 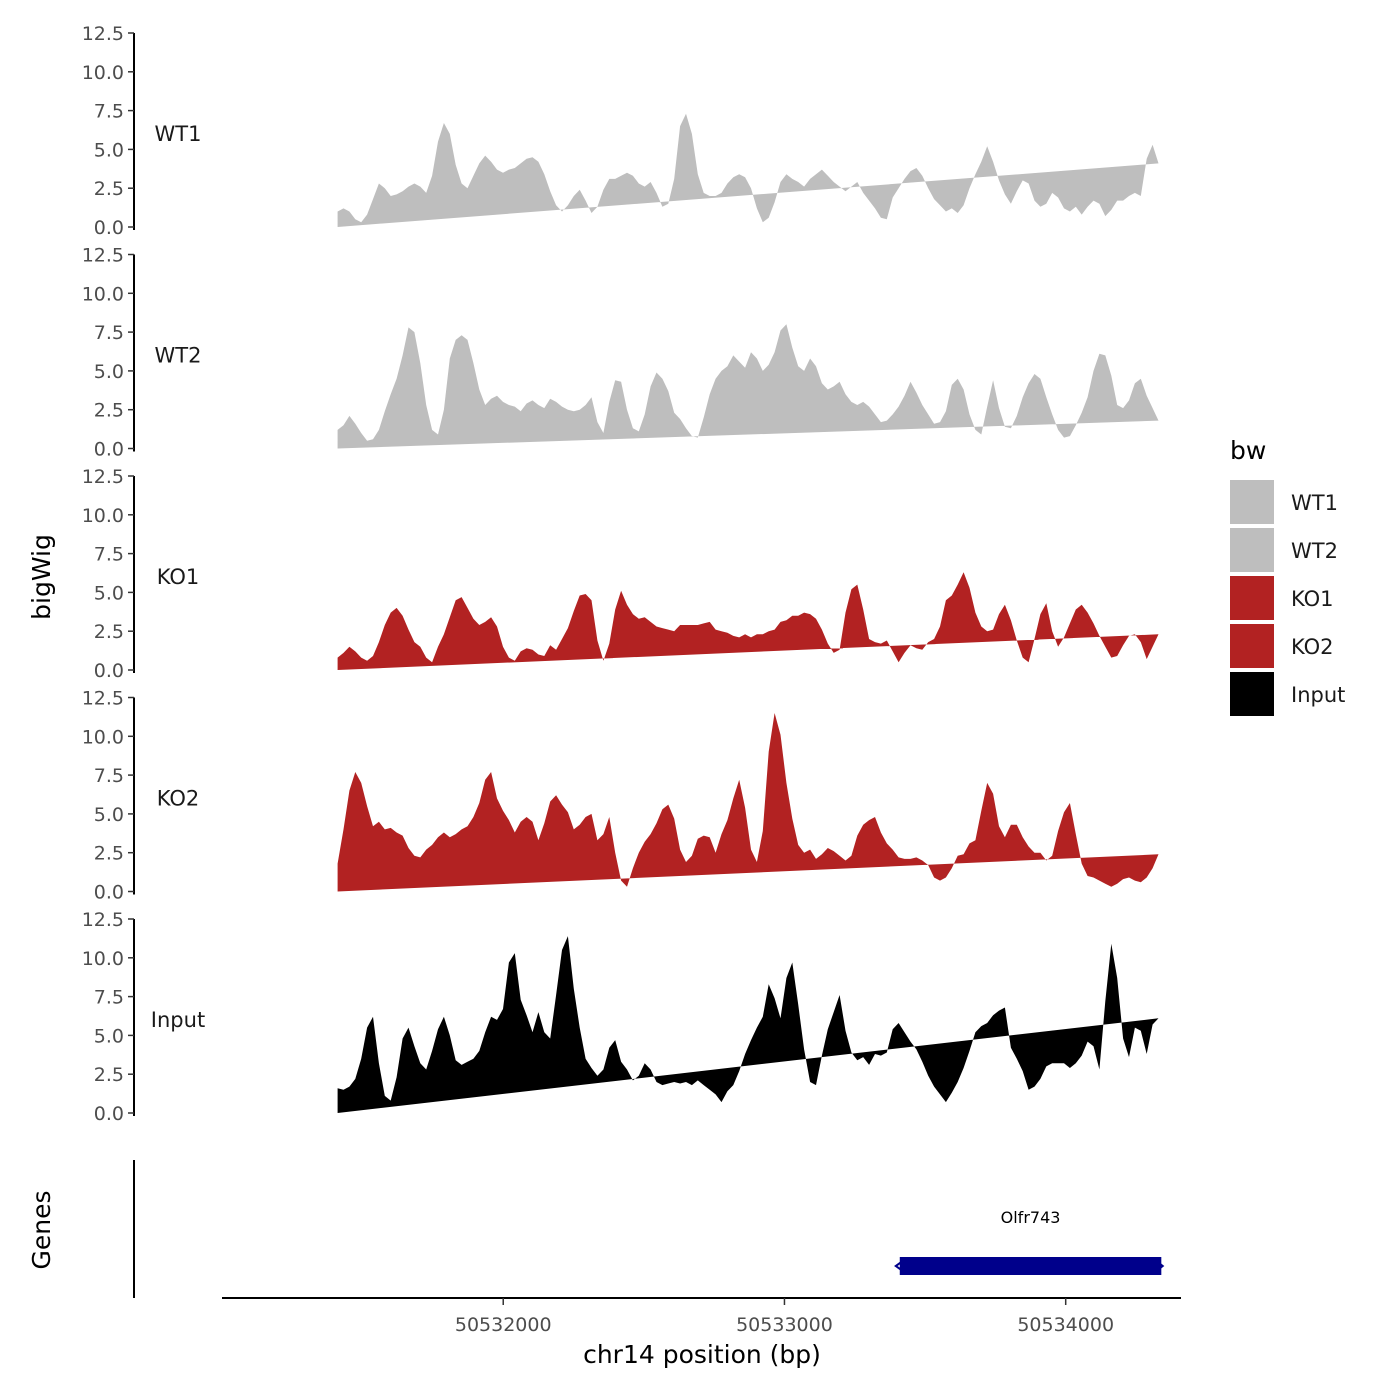 What do you see at coordinates (1314, 503) in the screenshot?
I see `legend-label: WT1` at bounding box center [1314, 503].